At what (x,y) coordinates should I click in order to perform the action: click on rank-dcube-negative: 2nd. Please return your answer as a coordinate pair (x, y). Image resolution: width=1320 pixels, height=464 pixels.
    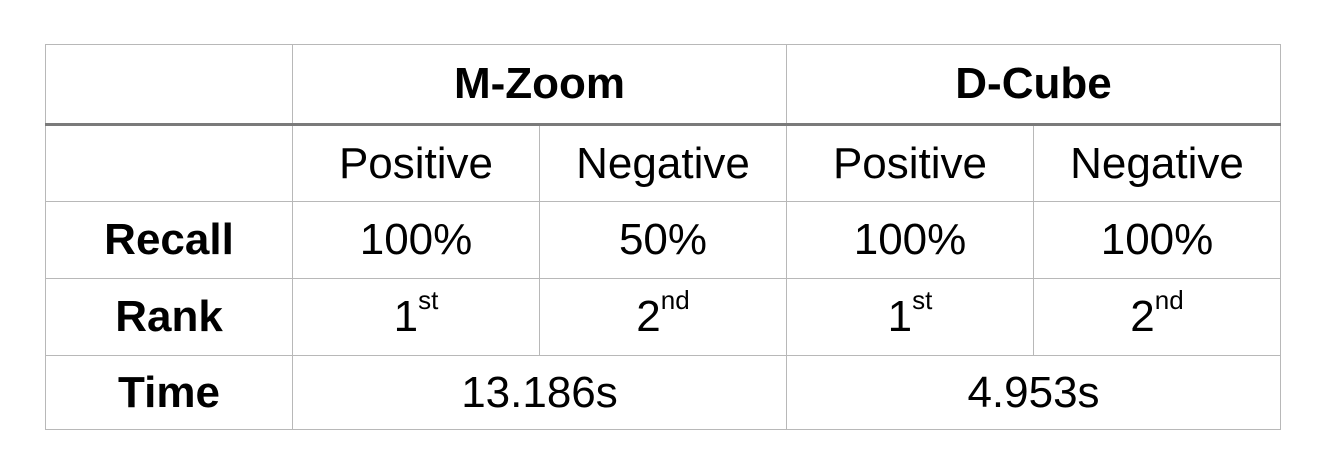
    Looking at the image, I should click on (1157, 317).